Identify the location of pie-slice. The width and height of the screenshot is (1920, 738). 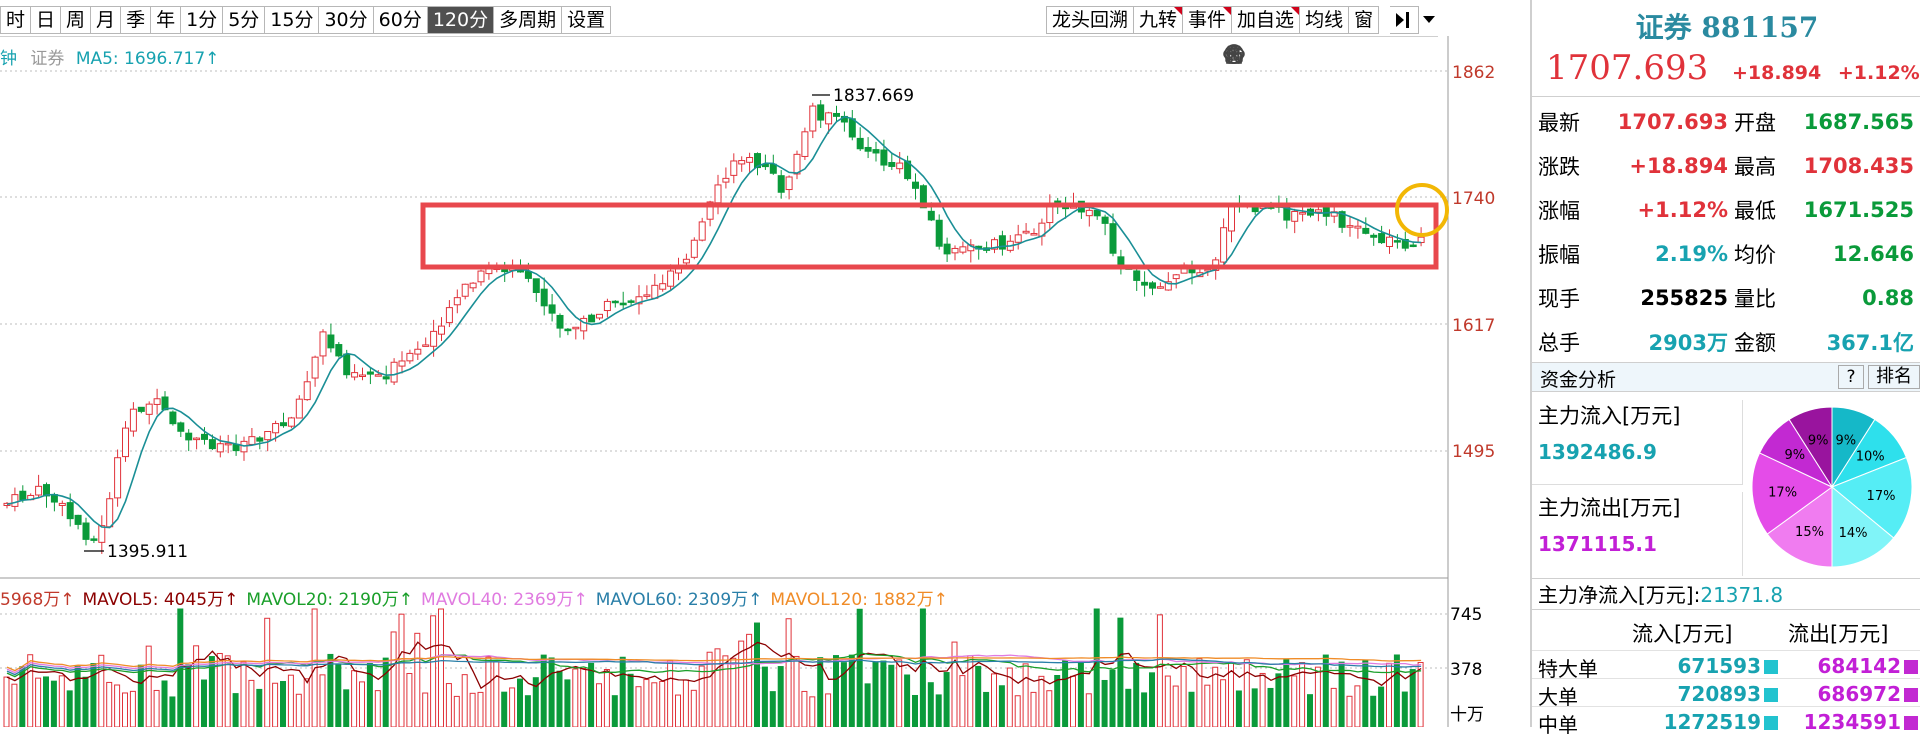
(1792, 493).